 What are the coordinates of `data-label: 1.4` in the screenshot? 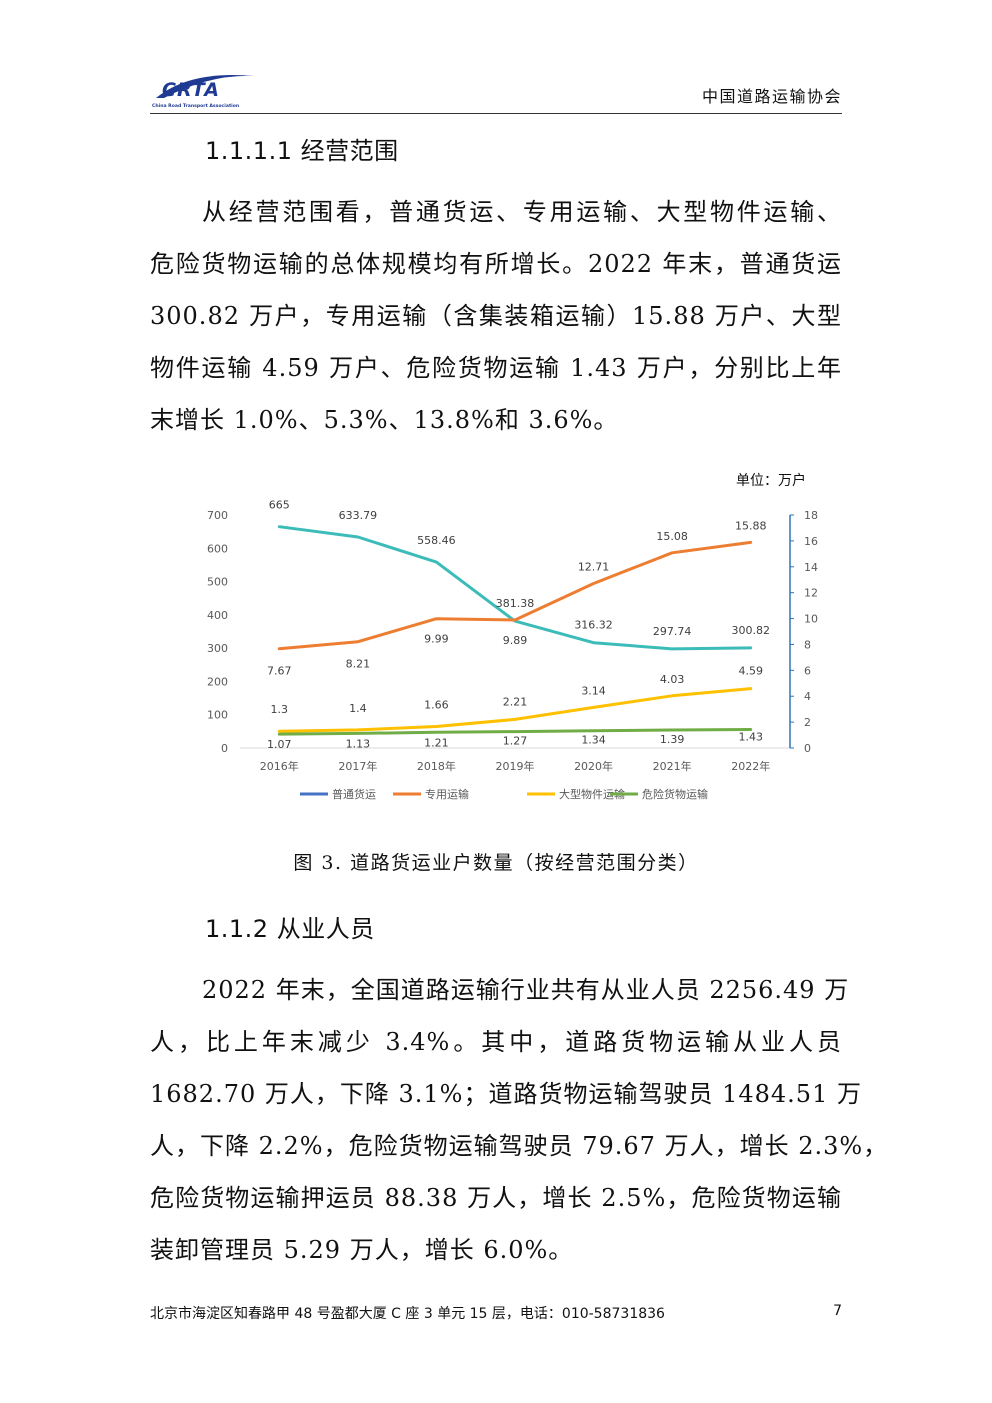 It's located at (358, 708).